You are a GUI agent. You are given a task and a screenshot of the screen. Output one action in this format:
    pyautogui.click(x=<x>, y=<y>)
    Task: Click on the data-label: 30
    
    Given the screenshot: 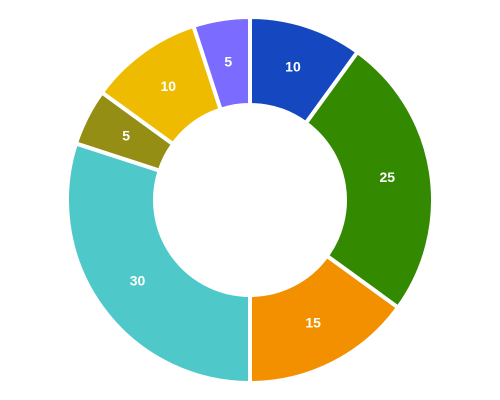 What is the action you would take?
    pyautogui.click(x=138, y=280)
    